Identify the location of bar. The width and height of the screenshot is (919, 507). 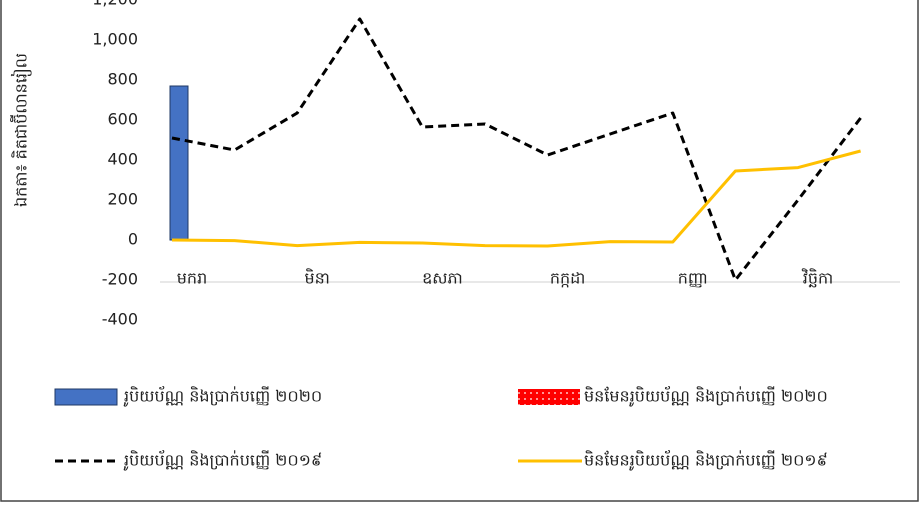
(179, 163).